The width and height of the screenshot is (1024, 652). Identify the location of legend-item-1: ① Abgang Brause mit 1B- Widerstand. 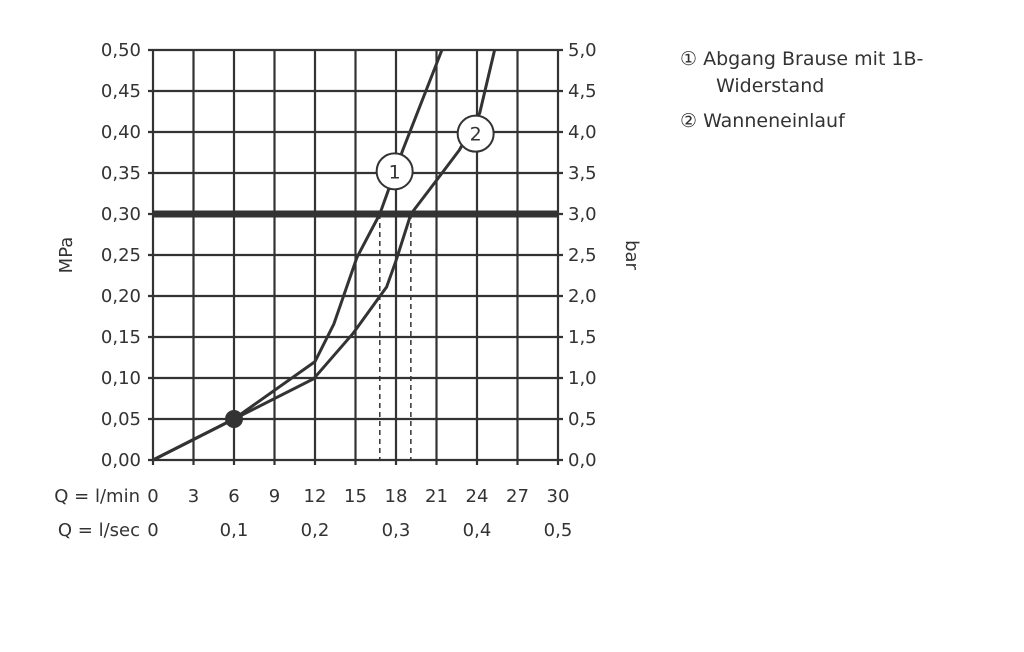
(802, 72).